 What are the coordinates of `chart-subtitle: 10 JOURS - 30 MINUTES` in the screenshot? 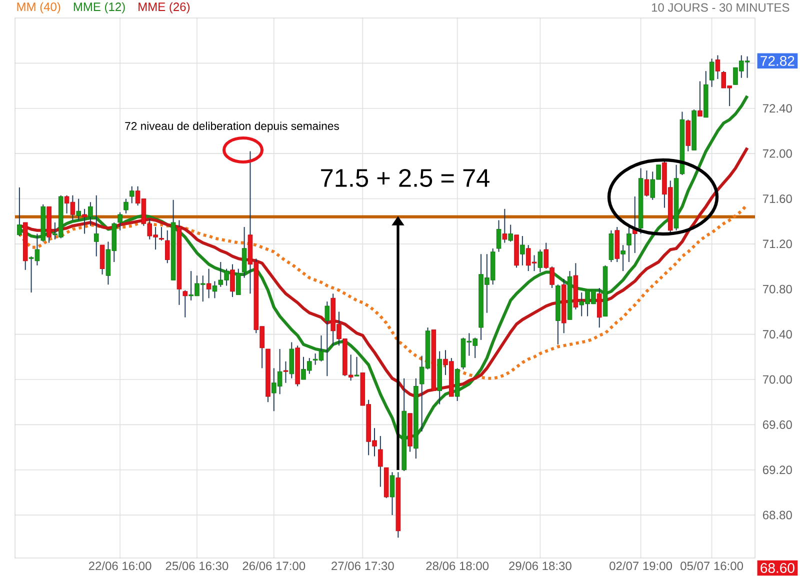 It's located at (721, 7).